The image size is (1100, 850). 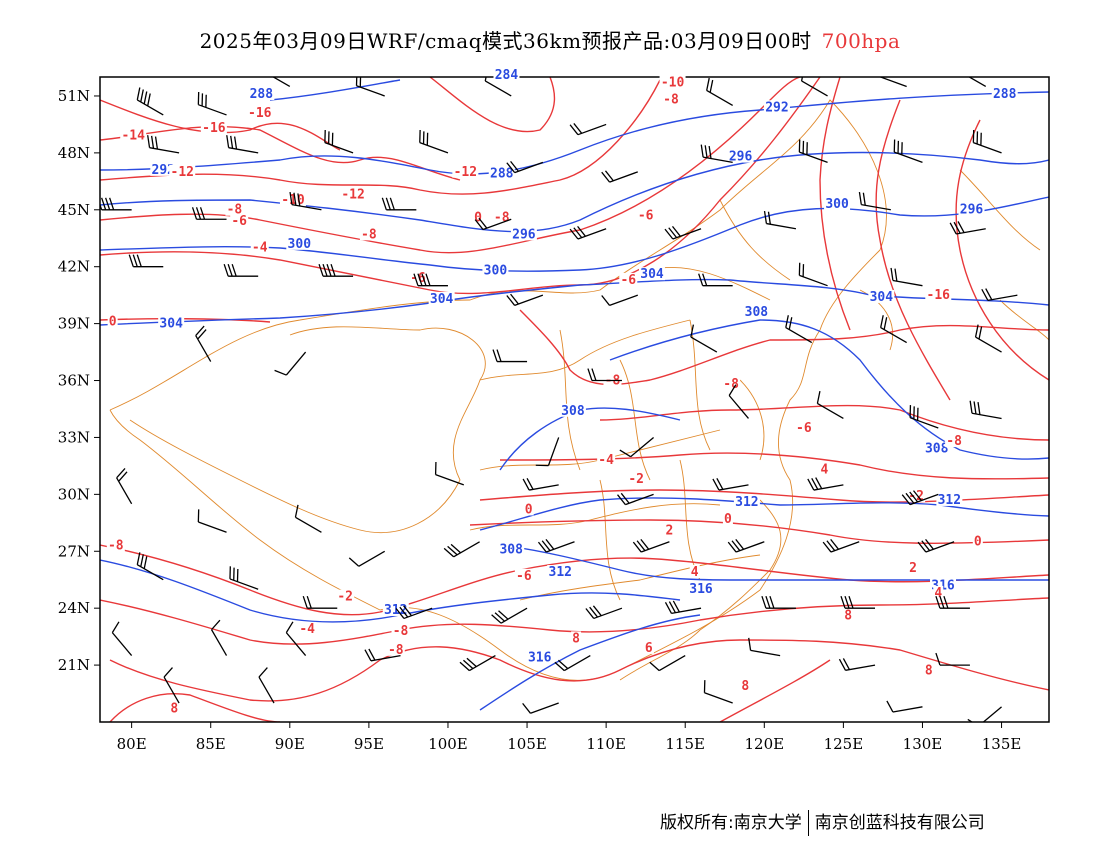 I want to click on lon-tick-label: 100E, so click(x=448, y=744).